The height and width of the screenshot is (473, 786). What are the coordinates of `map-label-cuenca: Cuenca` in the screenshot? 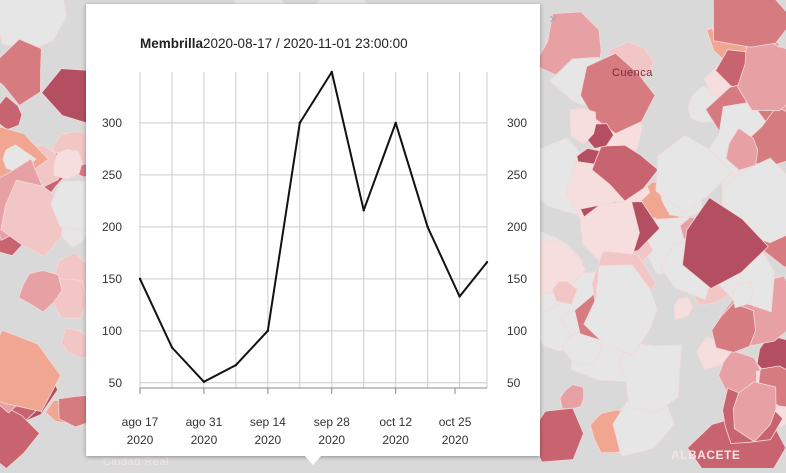 It's located at (632, 73).